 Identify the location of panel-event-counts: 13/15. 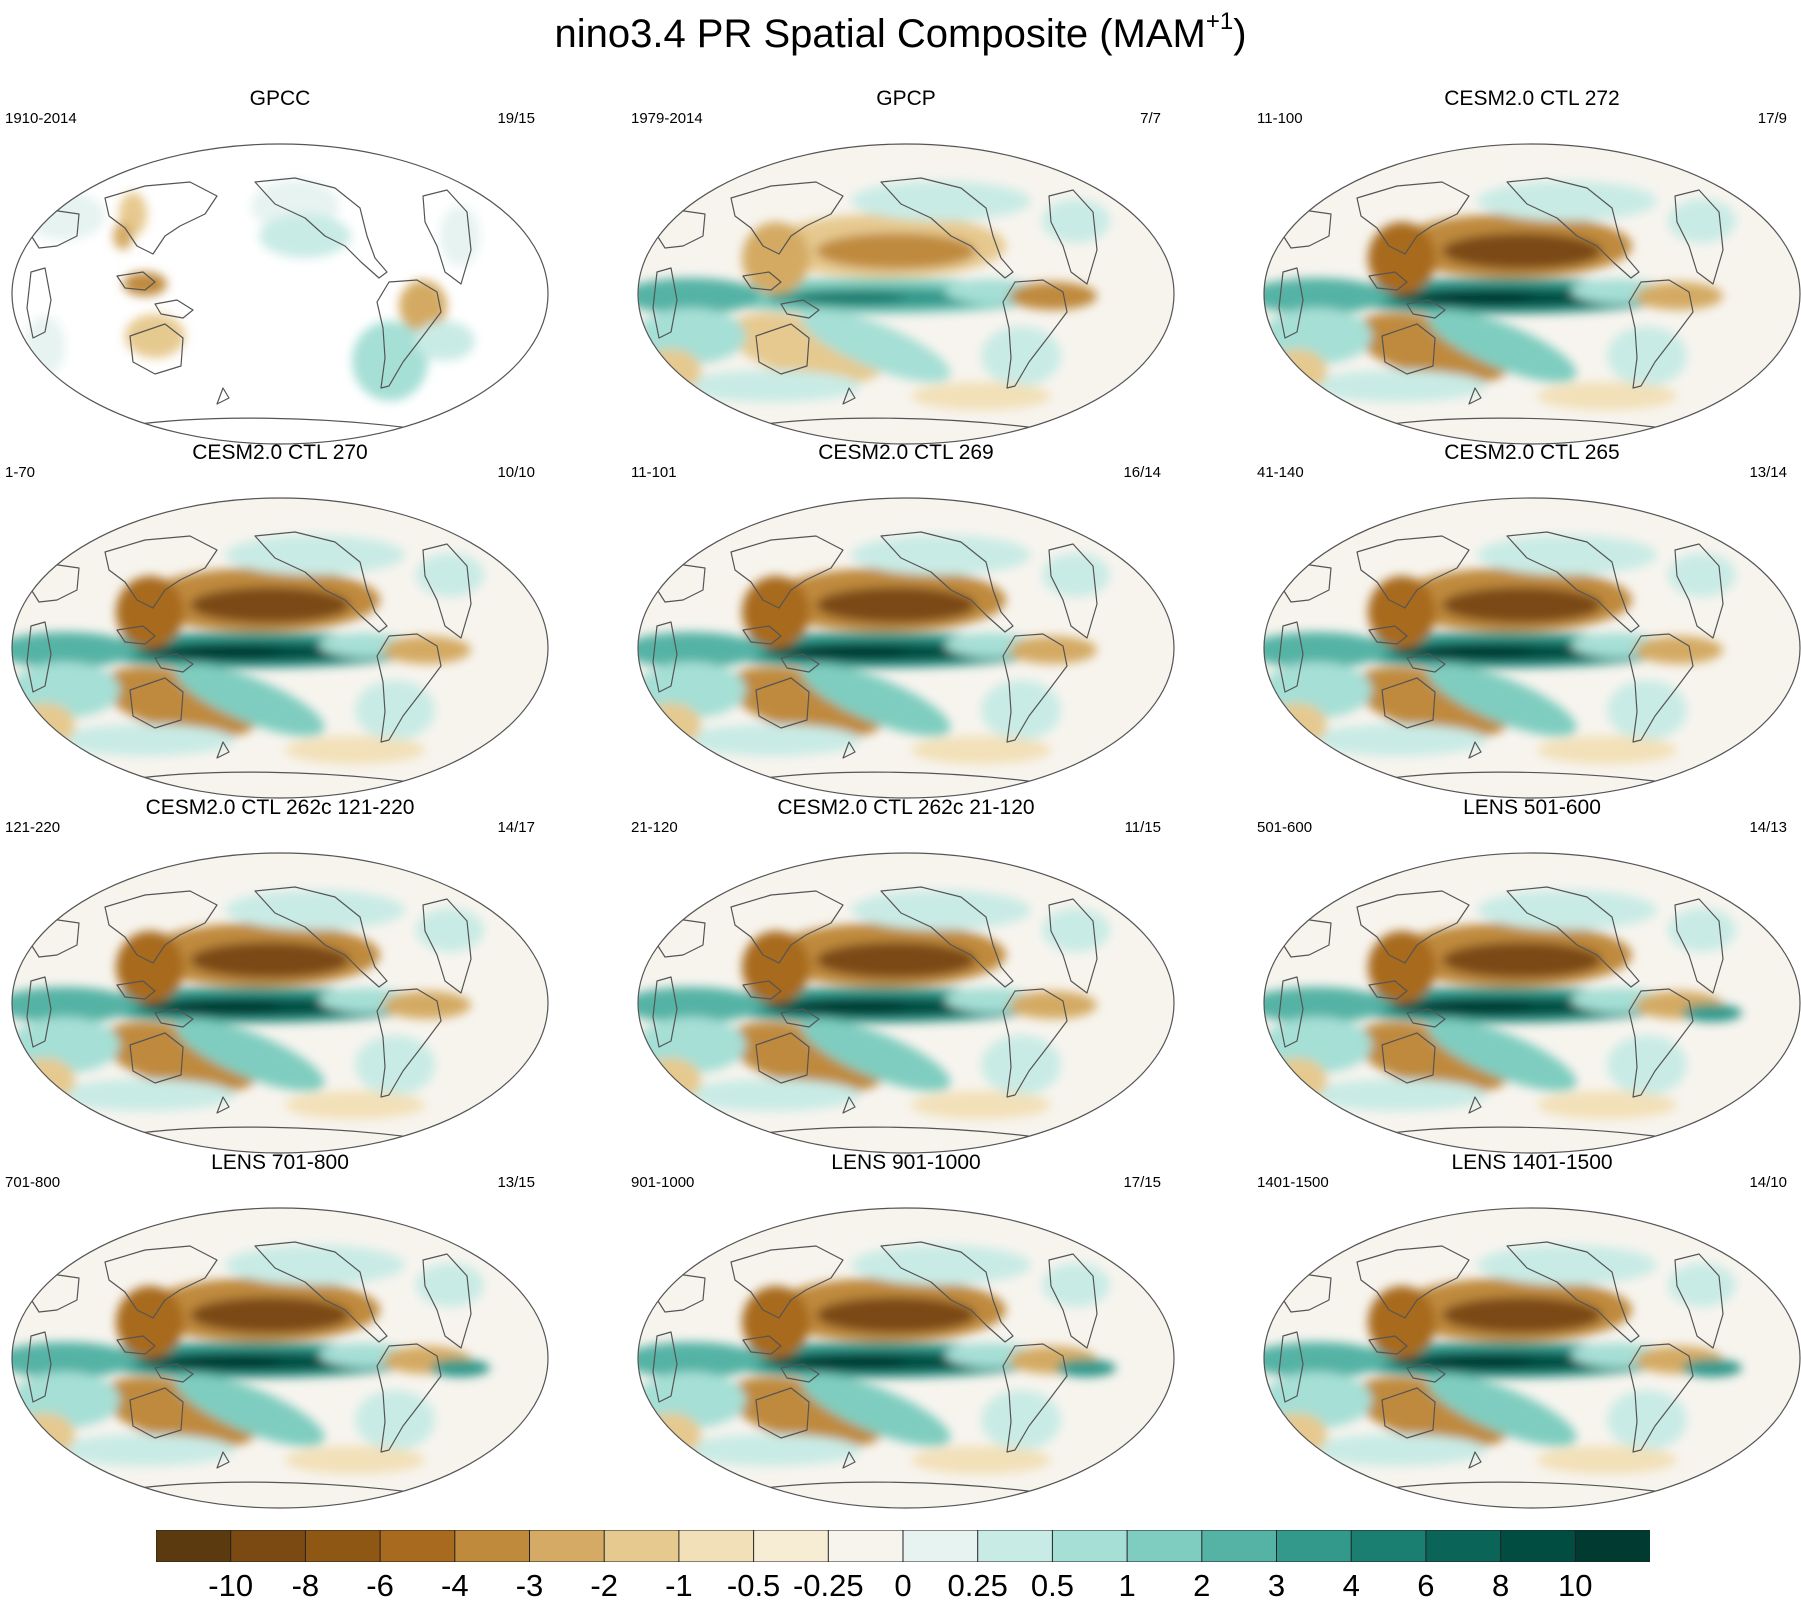
(516, 1182).